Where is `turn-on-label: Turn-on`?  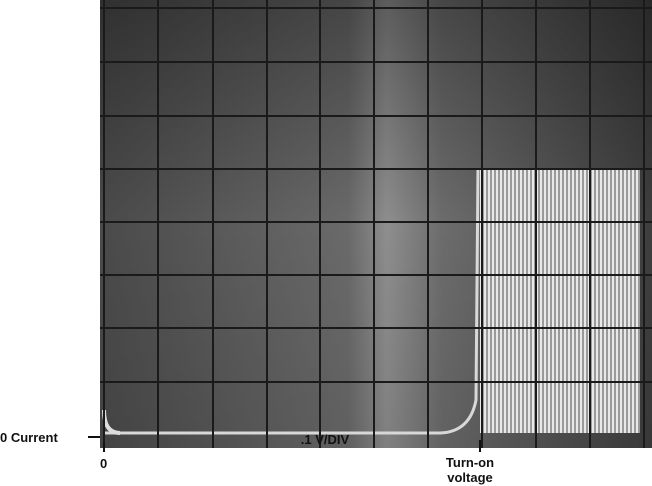 turn-on-label: Turn-on is located at coordinates (470, 462).